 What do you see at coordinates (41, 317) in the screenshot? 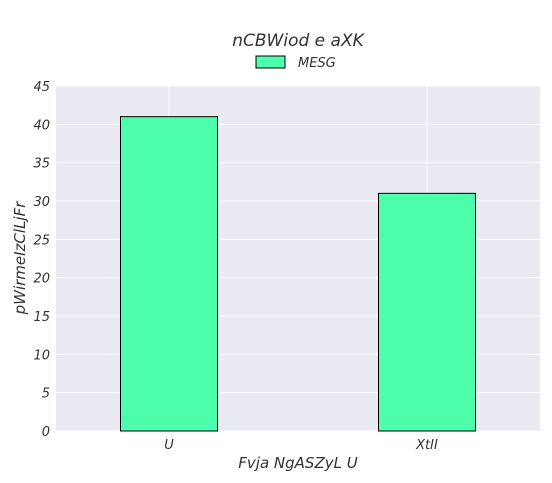
I see `y-tick-label: 15` at bounding box center [41, 317].